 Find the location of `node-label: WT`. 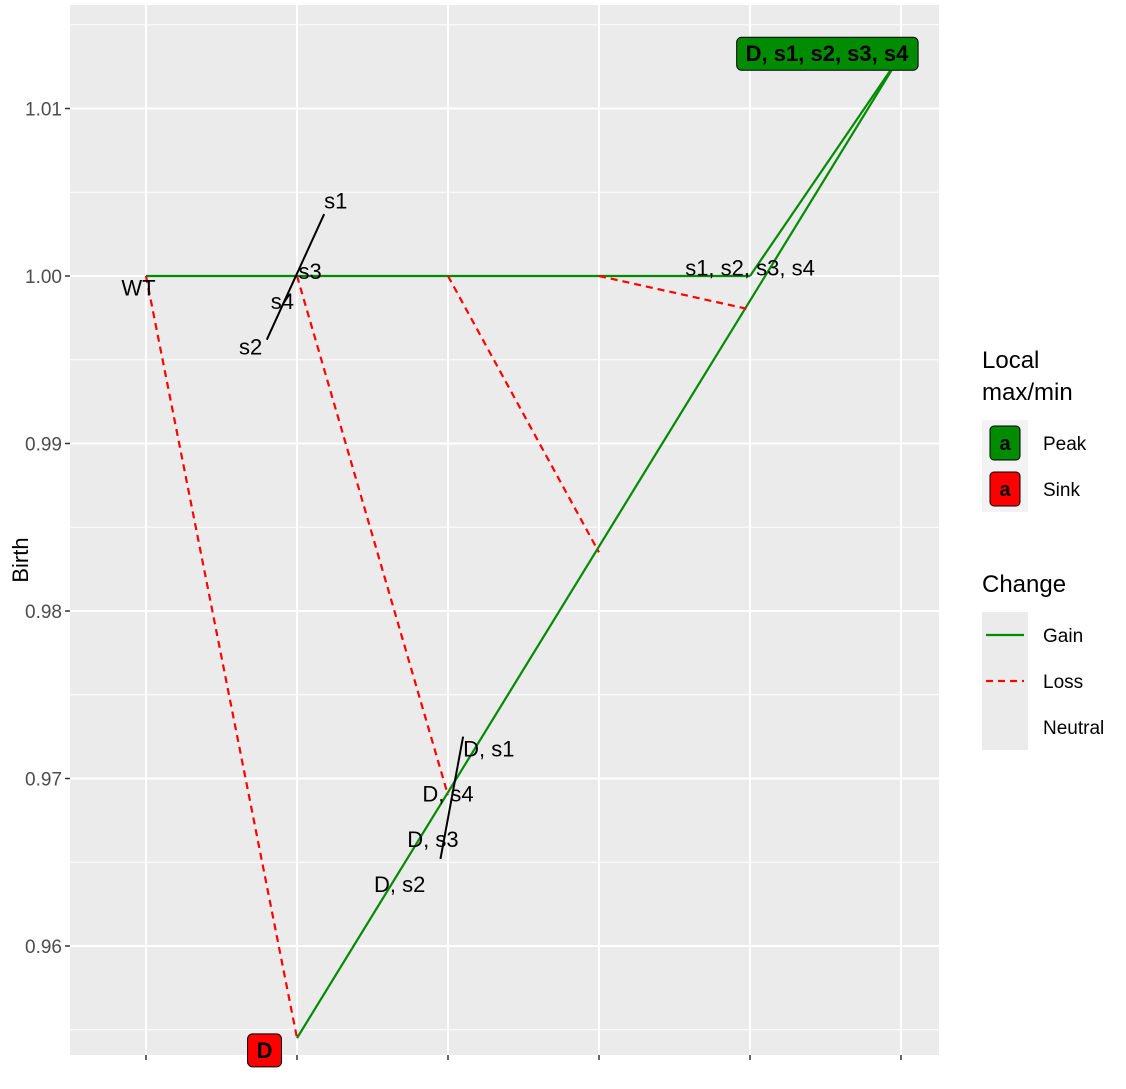

node-label: WT is located at coordinates (138, 288).